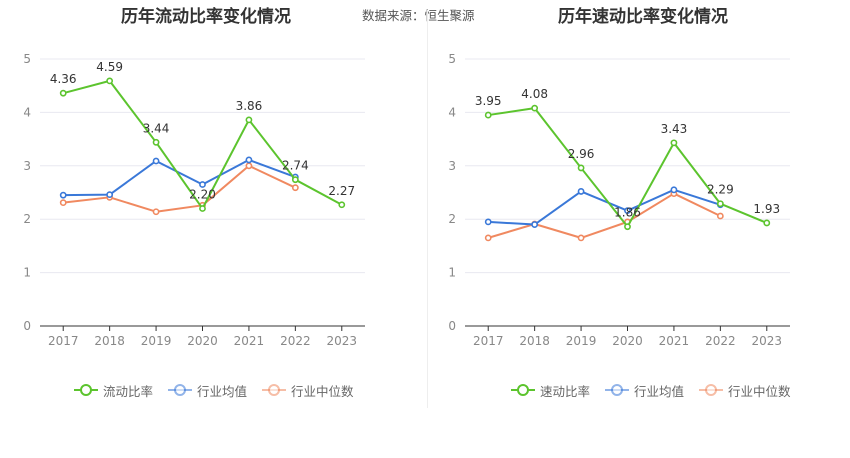 This screenshot has width=850, height=458. What do you see at coordinates (767, 341) in the screenshot?
I see `quick-ratio-x-tick-label: 2023` at bounding box center [767, 341].